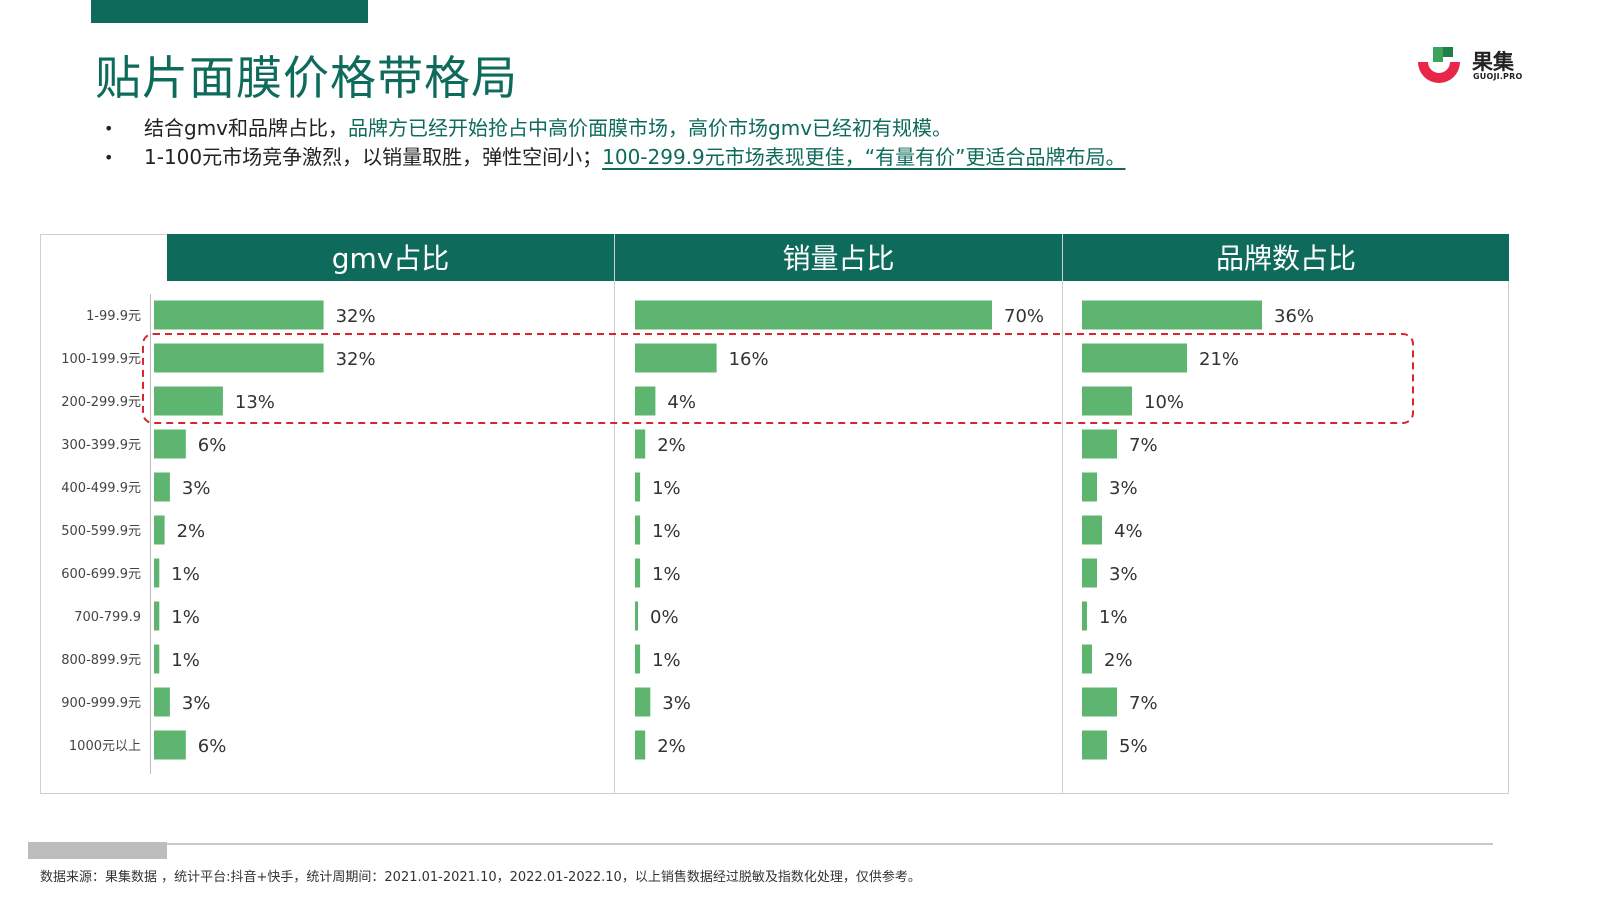 This screenshot has width=1600, height=900. I want to click on bar-value-label: 10%, so click(1164, 402).